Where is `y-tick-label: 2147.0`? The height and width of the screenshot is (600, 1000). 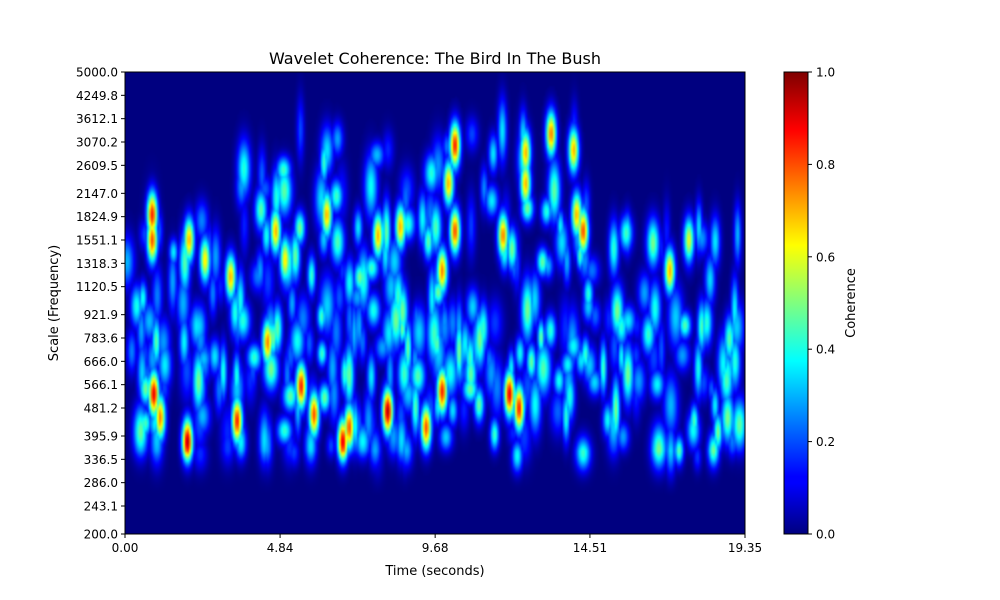 y-tick-label: 2147.0 is located at coordinates (97, 194).